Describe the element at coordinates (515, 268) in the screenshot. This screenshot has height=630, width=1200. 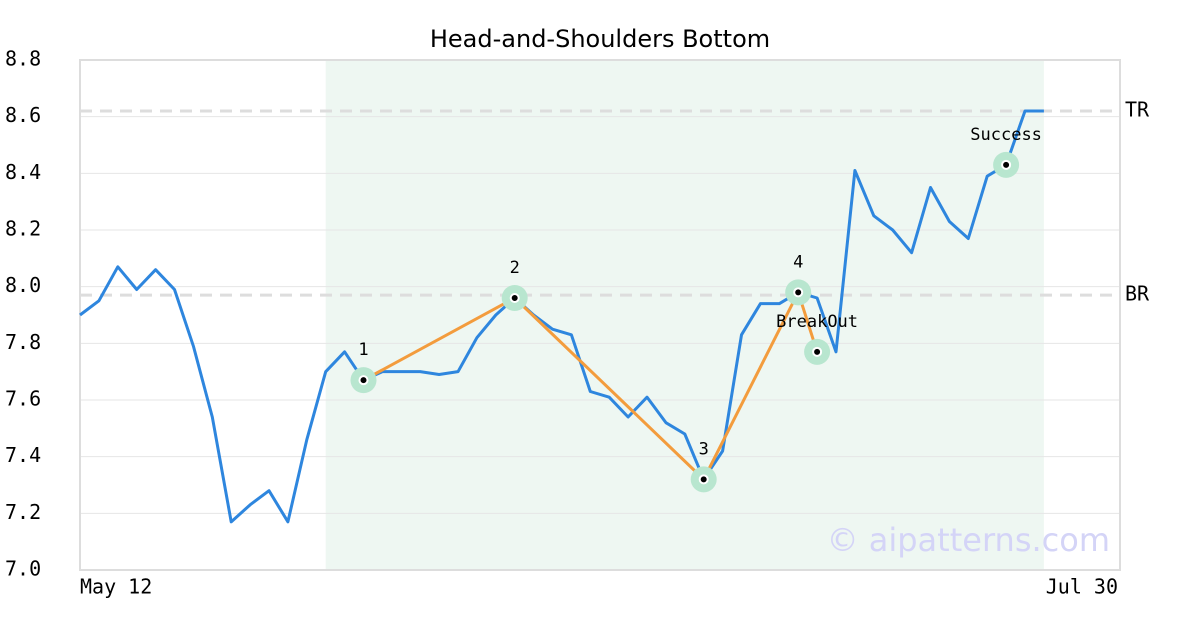
I see `point-label: 2` at that location.